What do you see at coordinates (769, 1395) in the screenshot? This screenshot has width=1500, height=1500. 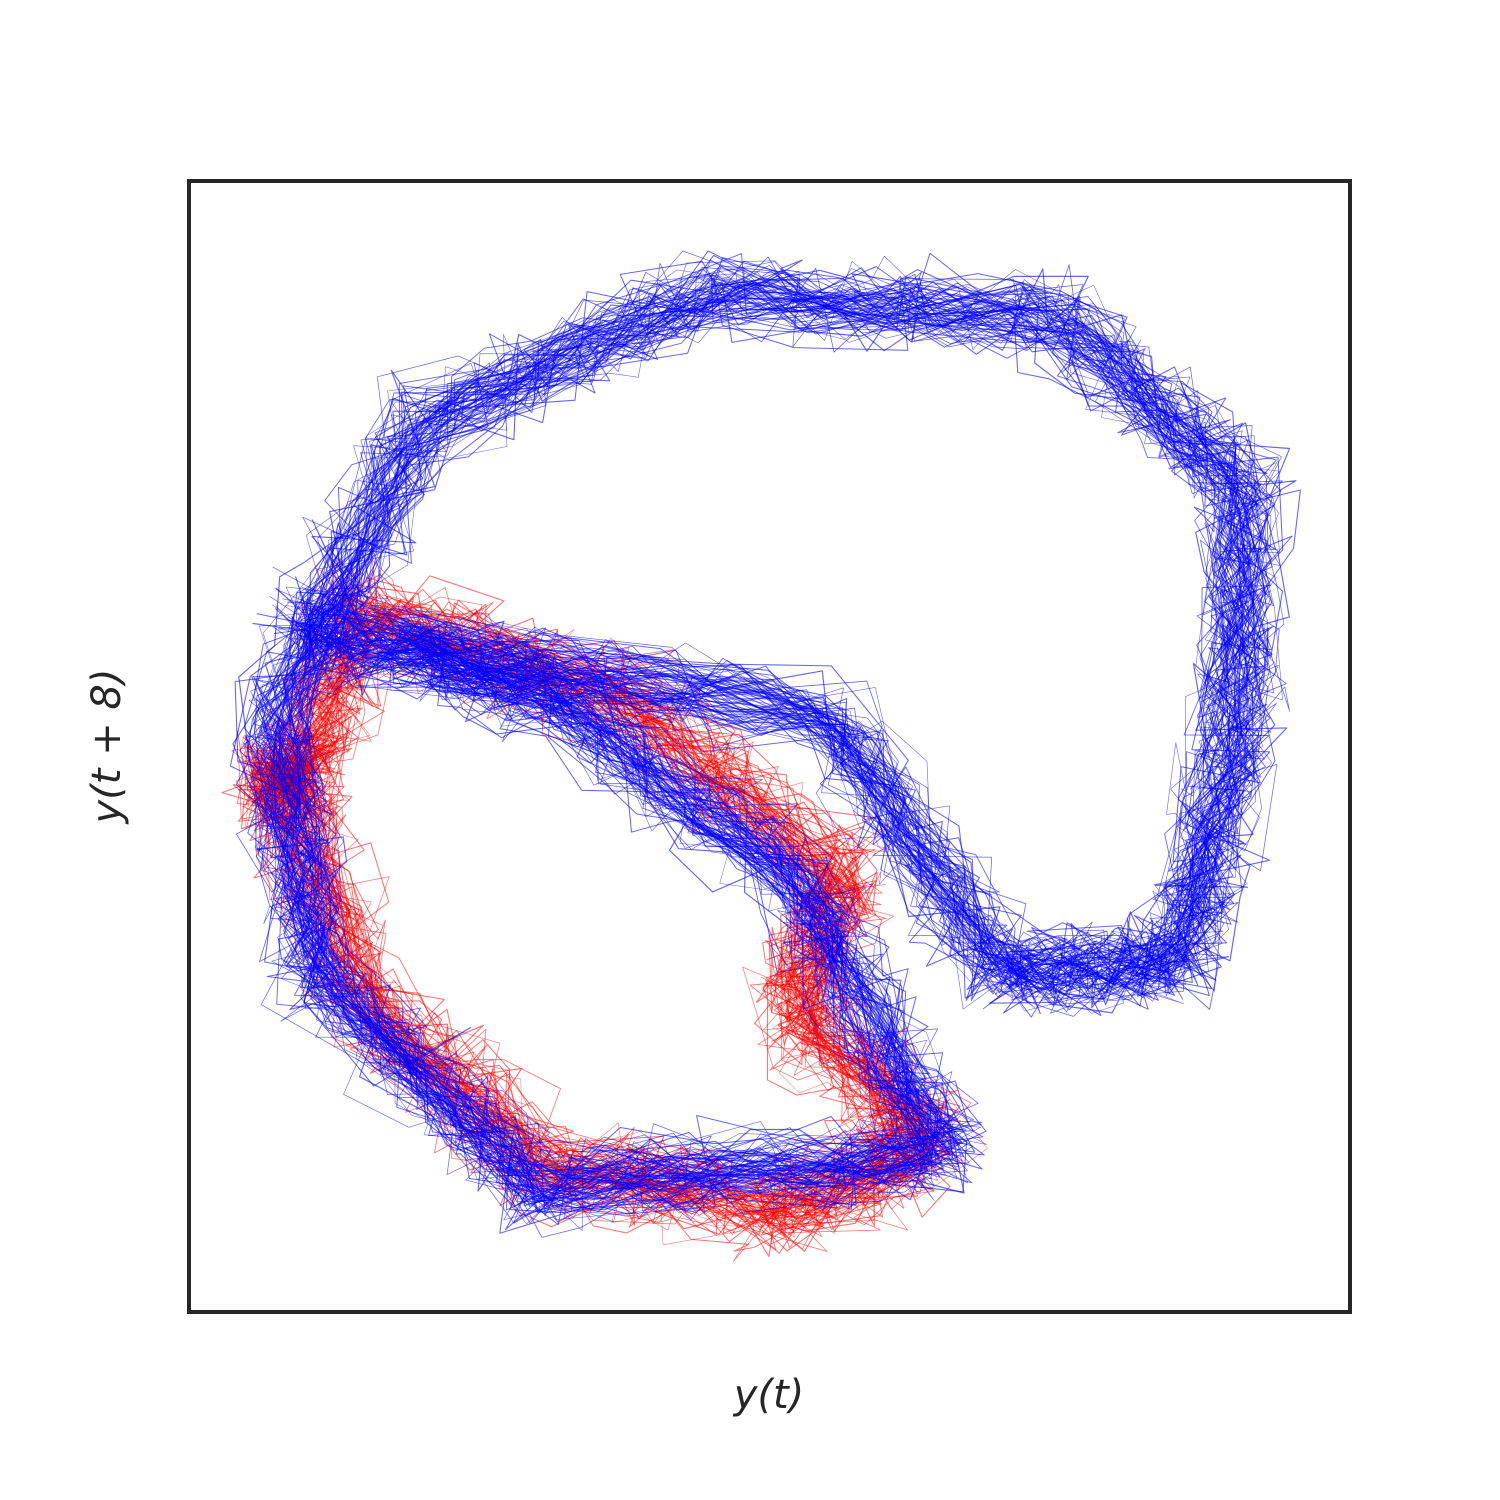 I see `x-axis-label: y(t)` at bounding box center [769, 1395].